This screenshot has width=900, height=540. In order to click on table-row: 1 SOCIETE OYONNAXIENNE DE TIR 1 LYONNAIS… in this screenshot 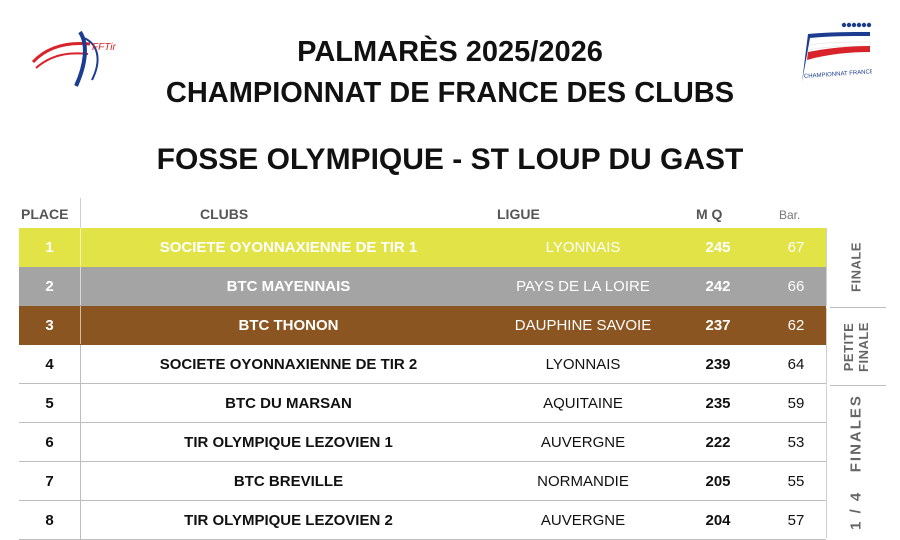, I will do `click(422, 247)`.